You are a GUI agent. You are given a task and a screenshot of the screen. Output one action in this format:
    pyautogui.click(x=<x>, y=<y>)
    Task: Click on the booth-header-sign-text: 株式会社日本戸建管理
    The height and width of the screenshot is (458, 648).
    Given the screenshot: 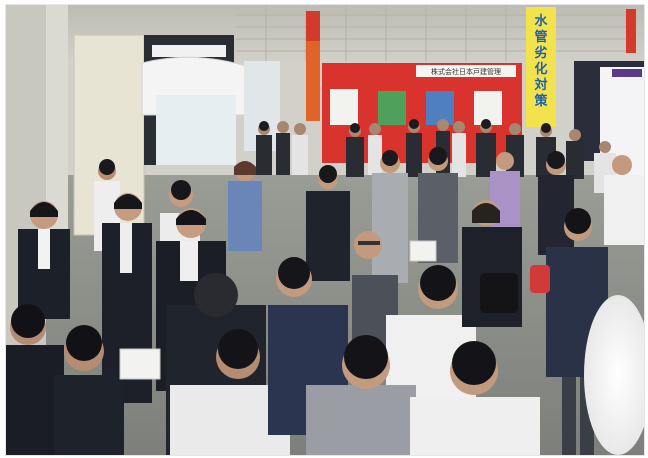 What is the action you would take?
    pyautogui.click(x=466, y=71)
    